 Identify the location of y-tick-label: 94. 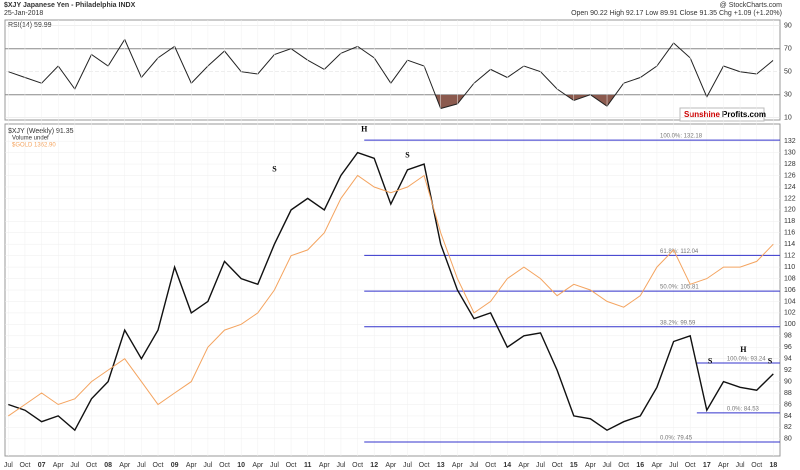
(788, 359).